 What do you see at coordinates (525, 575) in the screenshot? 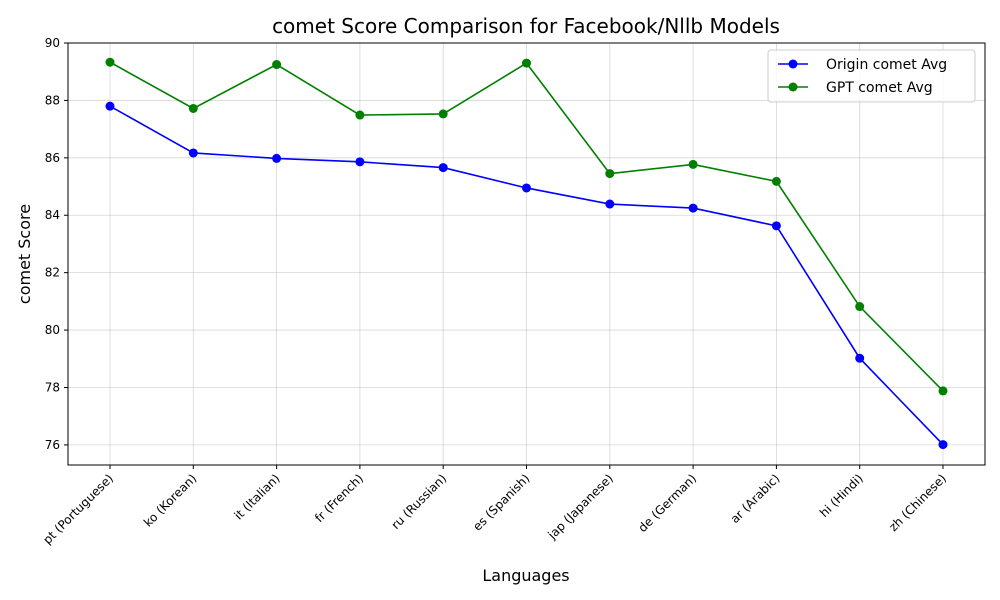
I see `x-axis-title: Languages` at bounding box center [525, 575].